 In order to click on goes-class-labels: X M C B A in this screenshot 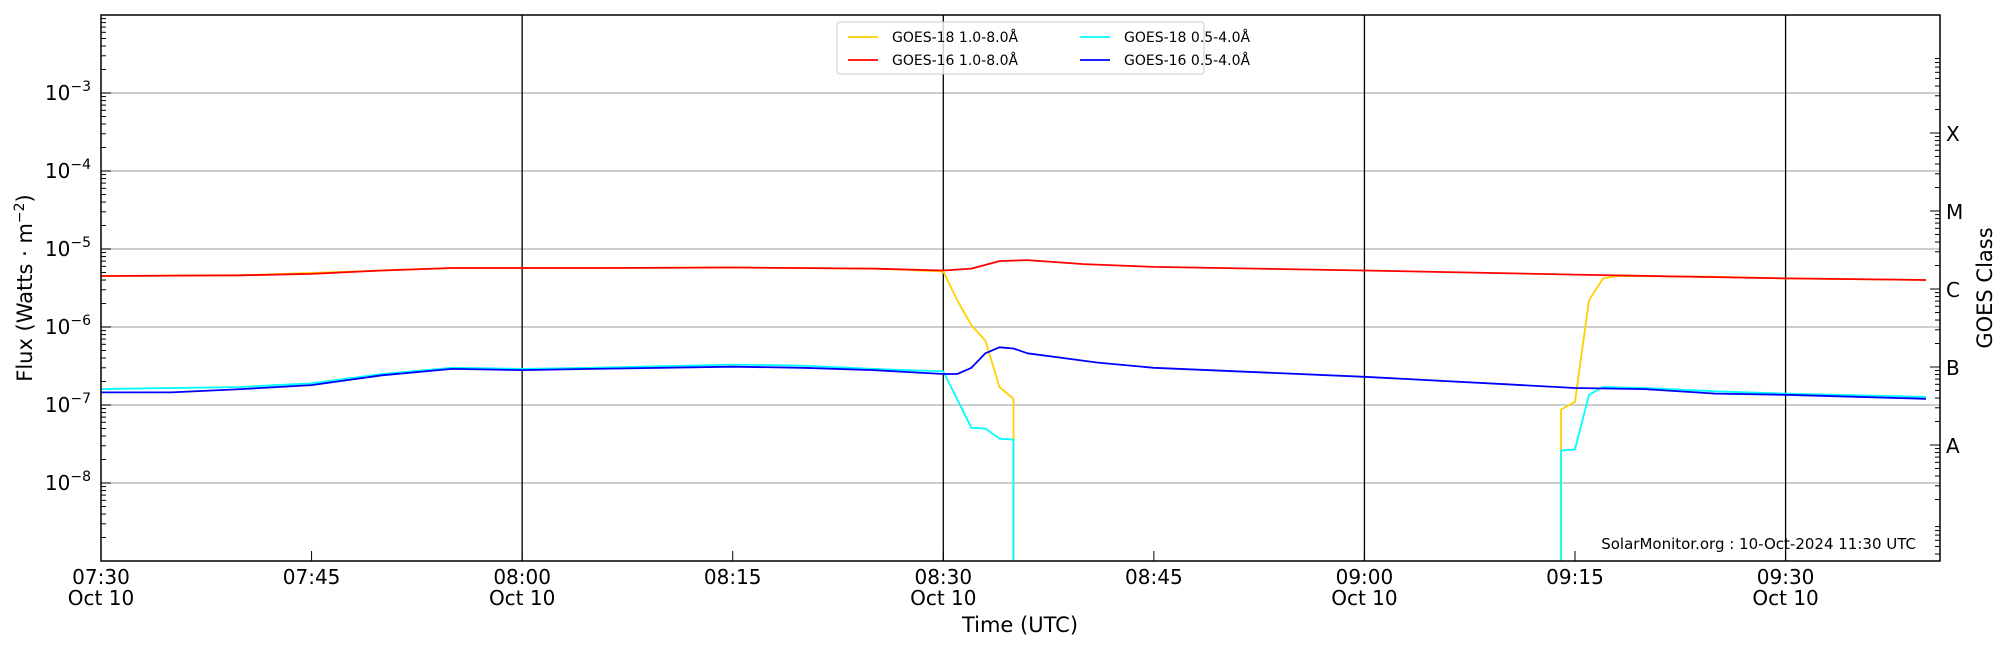, I will do `click(1954, 290)`.